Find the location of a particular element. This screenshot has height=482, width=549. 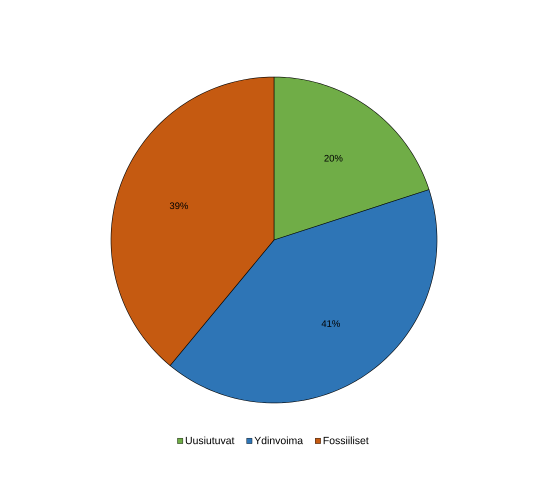

data-label: 20% is located at coordinates (333, 158).